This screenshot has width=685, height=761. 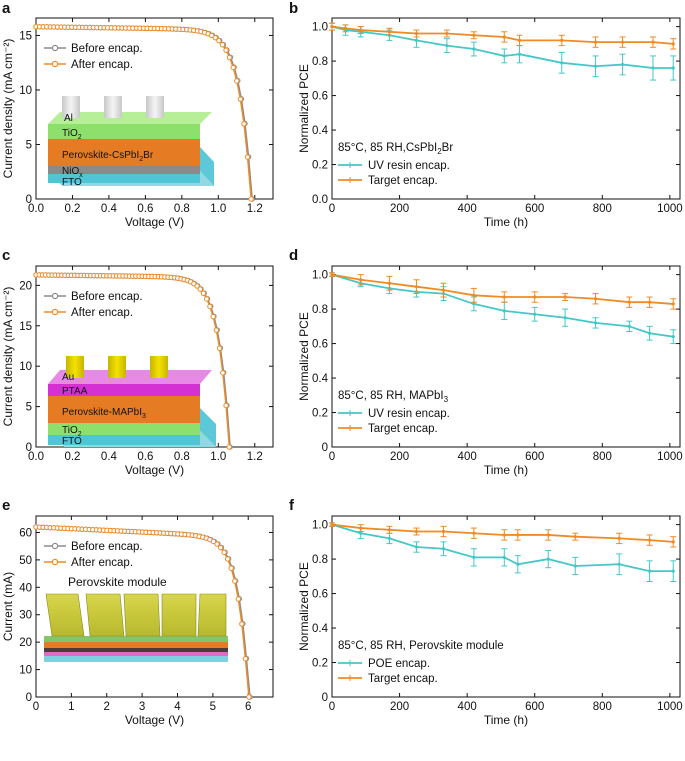 What do you see at coordinates (124, 390) in the screenshot?
I see `layer-ptaa` at bounding box center [124, 390].